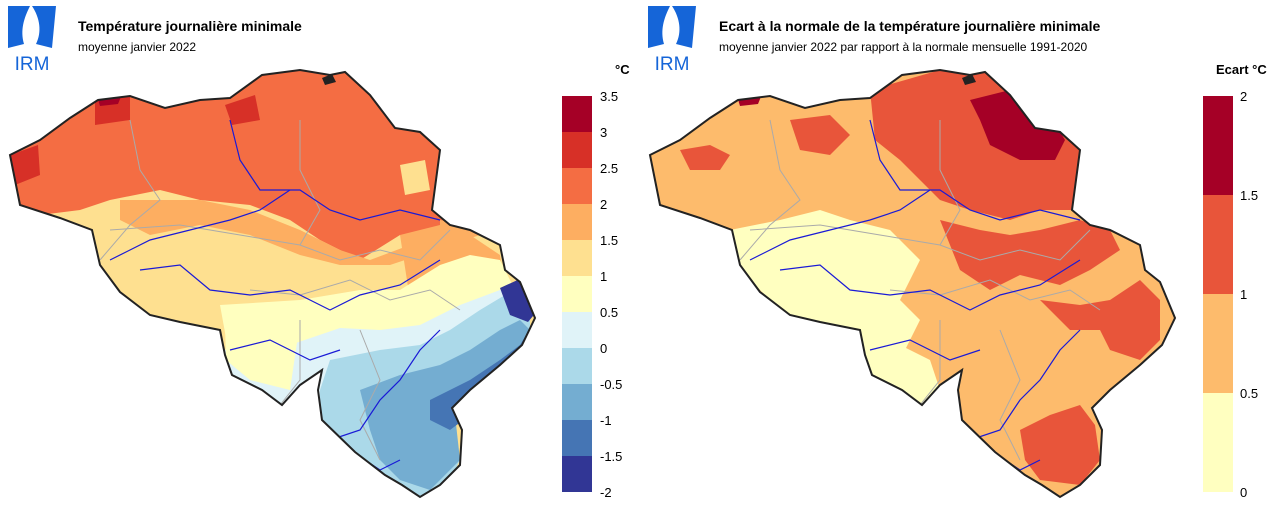  Describe the element at coordinates (622, 69) in the screenshot. I see `legend-unit: °C` at that location.